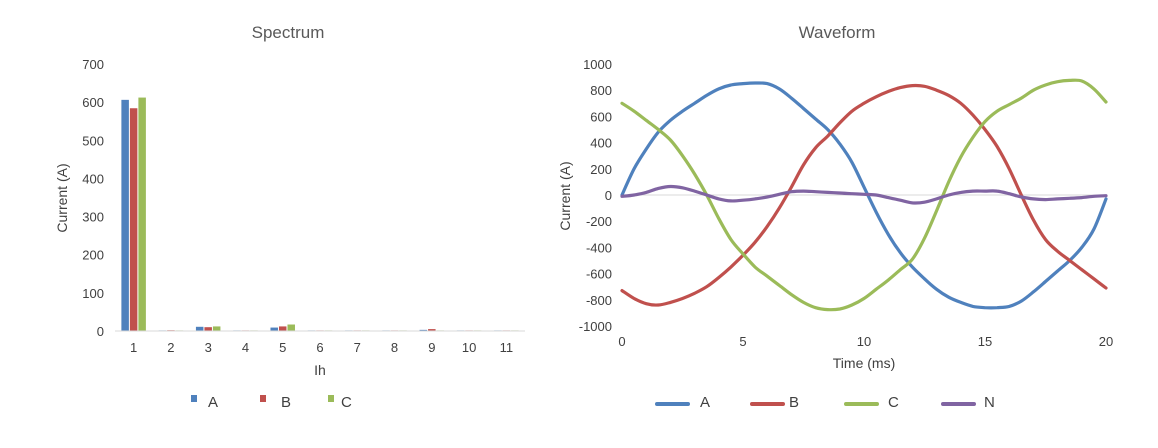 Image resolution: width=1158 pixels, height=448 pixels. I want to click on waveform-y-tick-6: 200, so click(601, 169).